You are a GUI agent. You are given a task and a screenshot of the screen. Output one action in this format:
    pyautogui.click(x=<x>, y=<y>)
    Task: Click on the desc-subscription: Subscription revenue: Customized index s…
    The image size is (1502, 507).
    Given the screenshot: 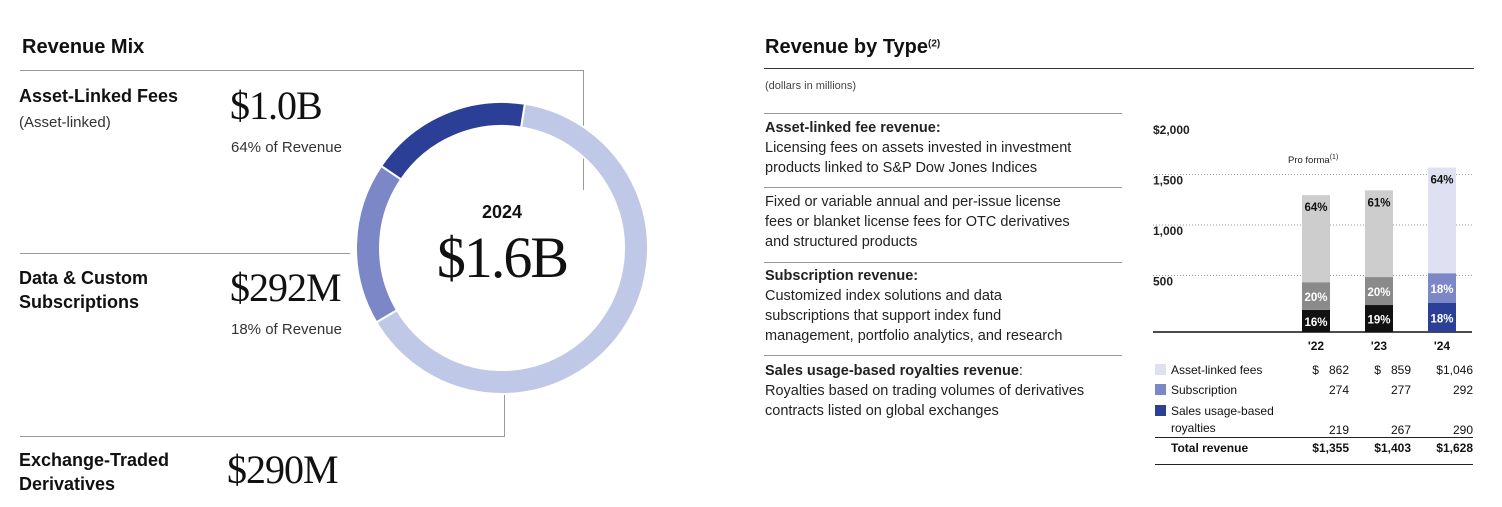 What is the action you would take?
    pyautogui.click(x=914, y=306)
    